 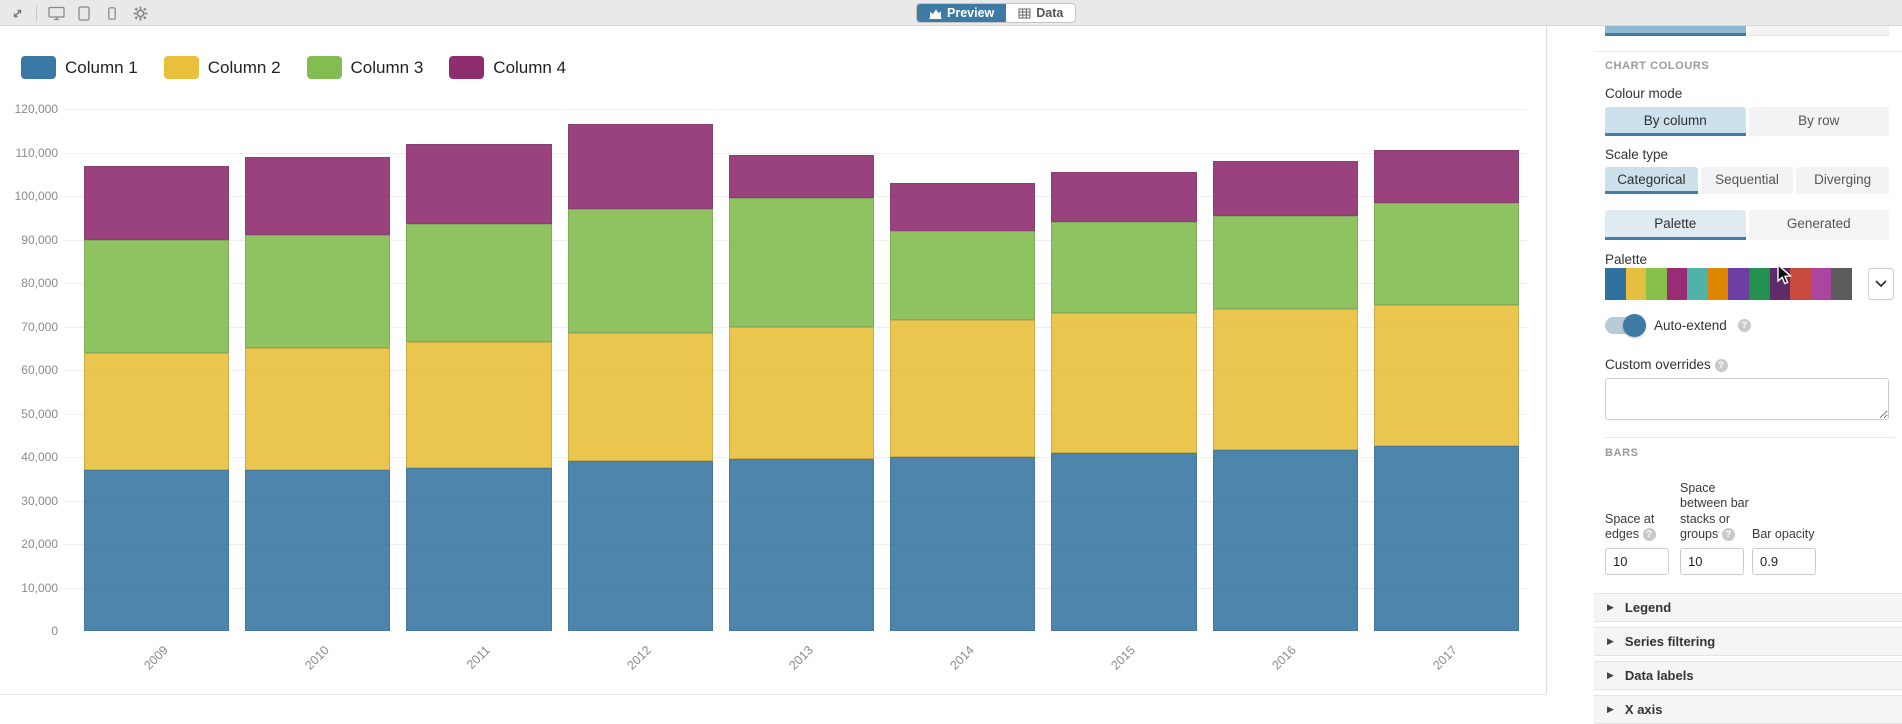 What do you see at coordinates (1610, 709) in the screenshot?
I see `chevron-right-icon: ▶` at bounding box center [1610, 709].